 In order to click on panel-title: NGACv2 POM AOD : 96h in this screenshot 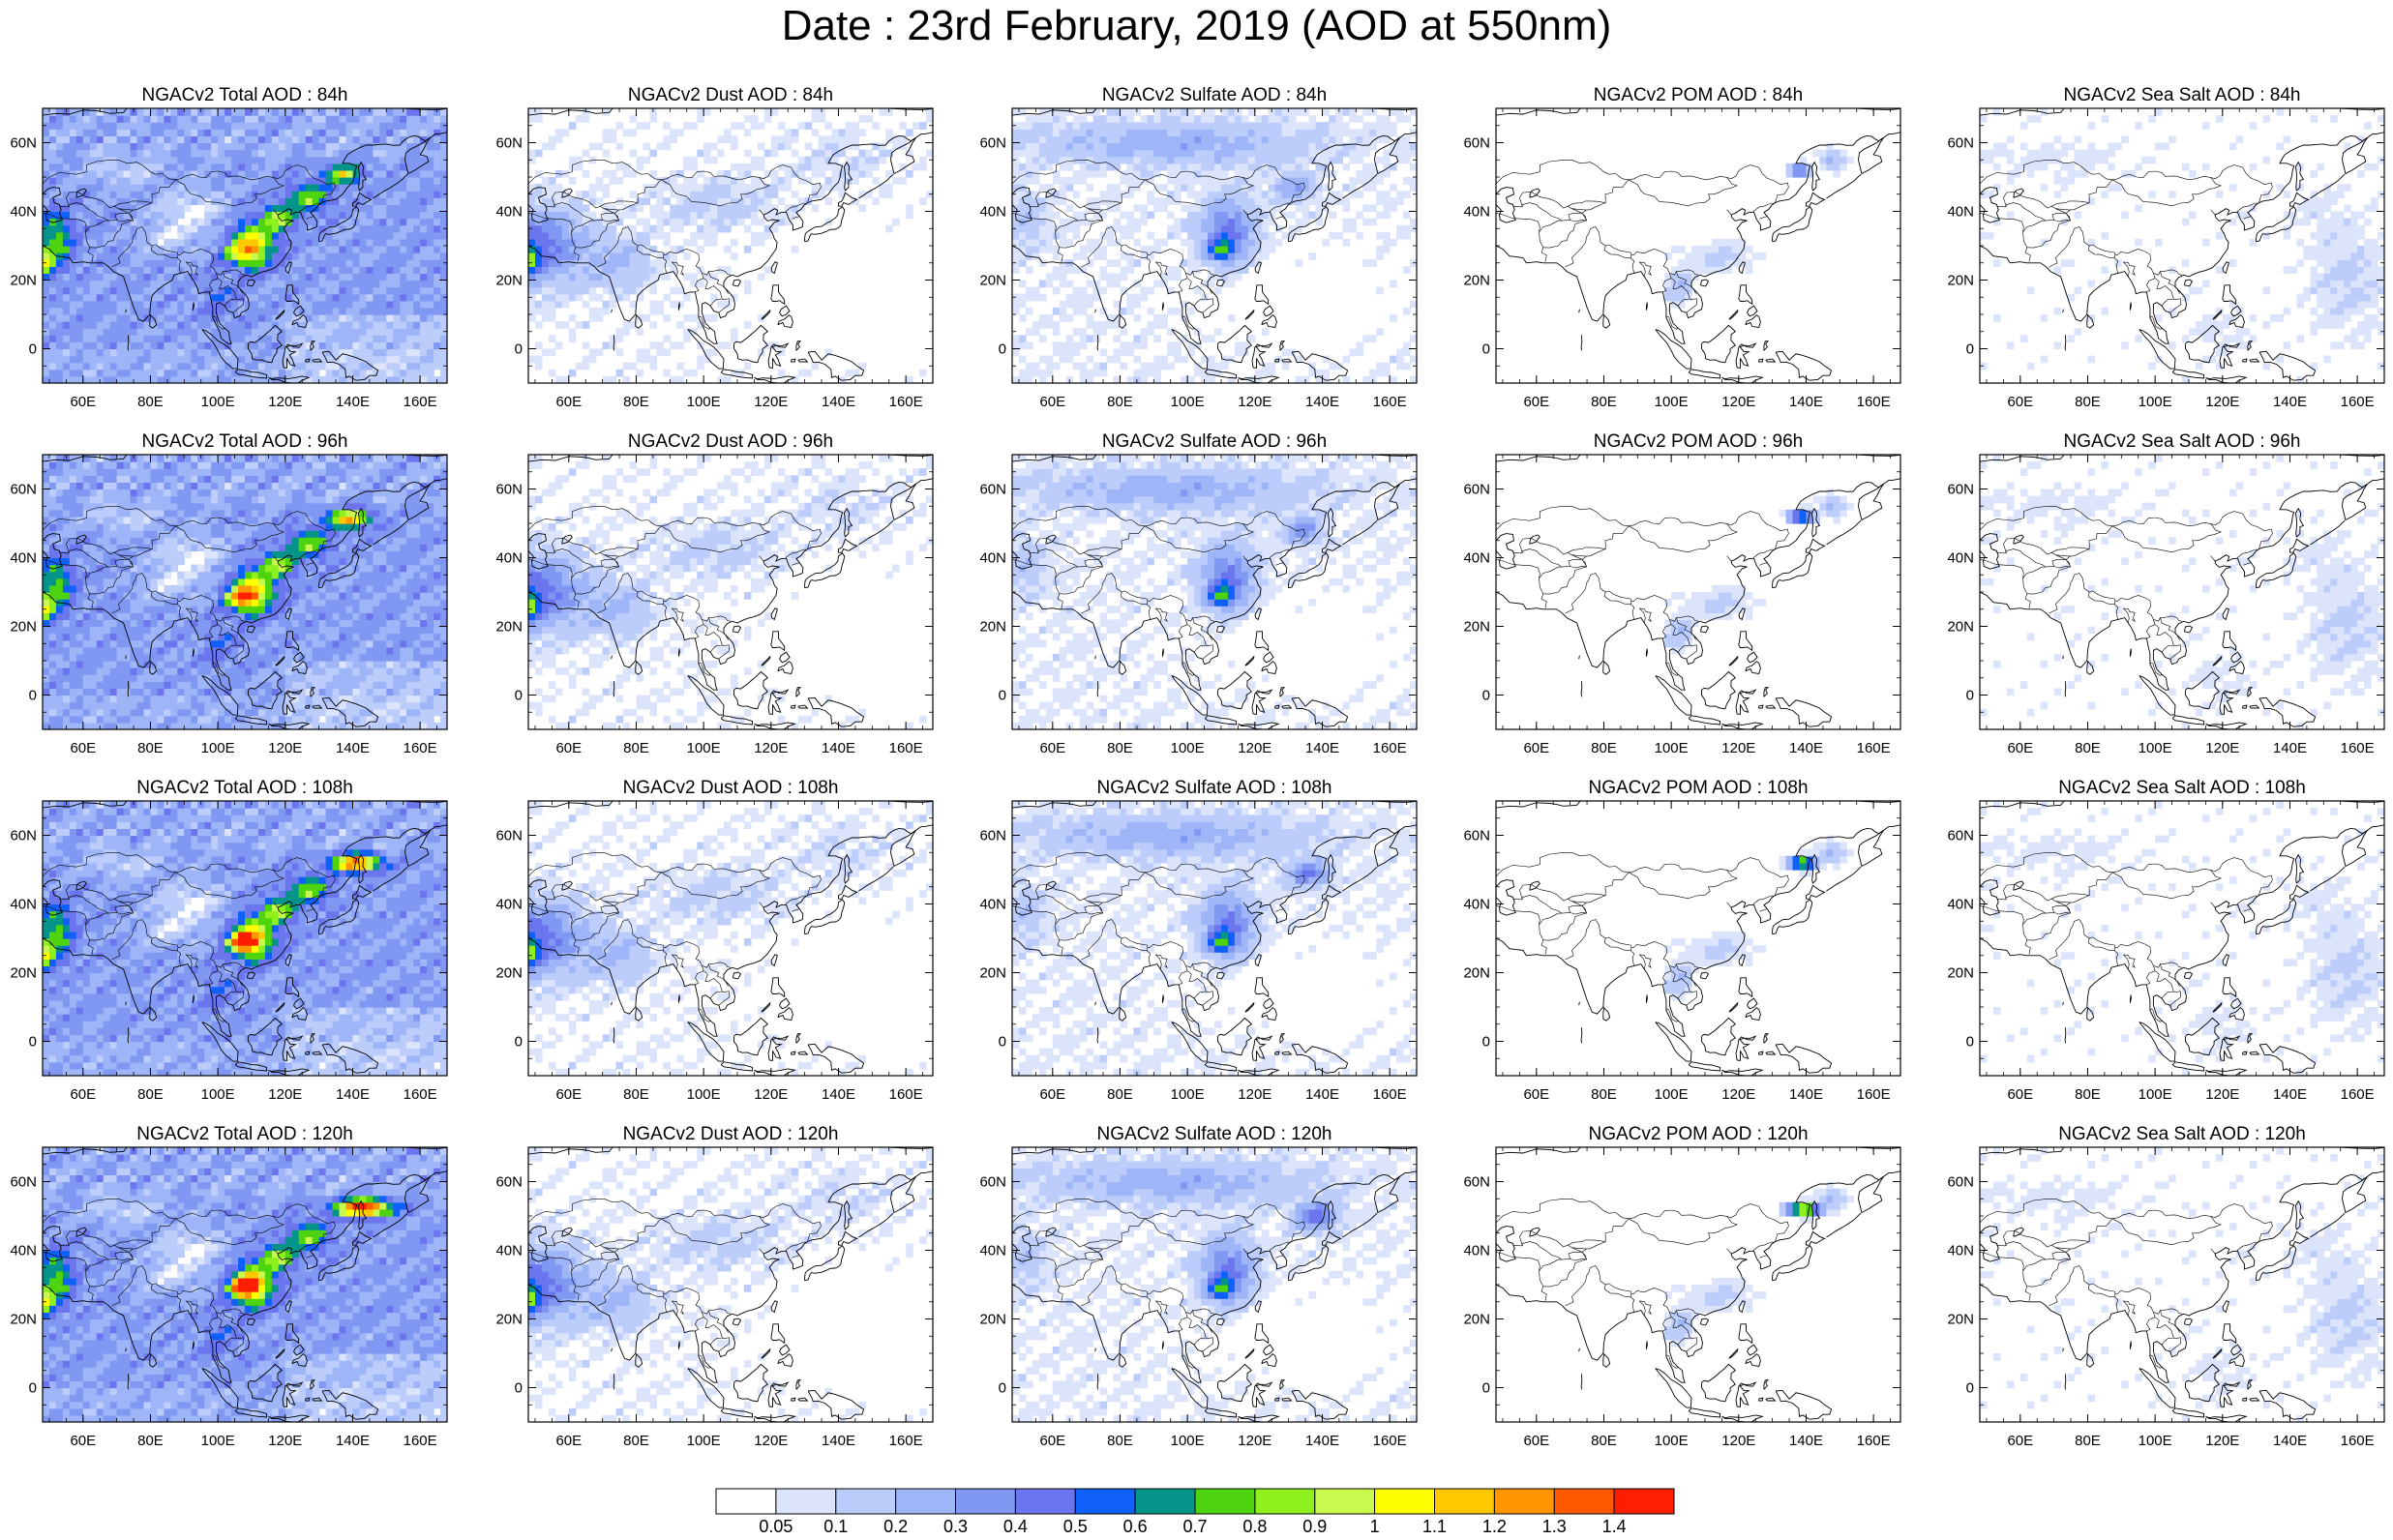, I will do `click(1698, 442)`.